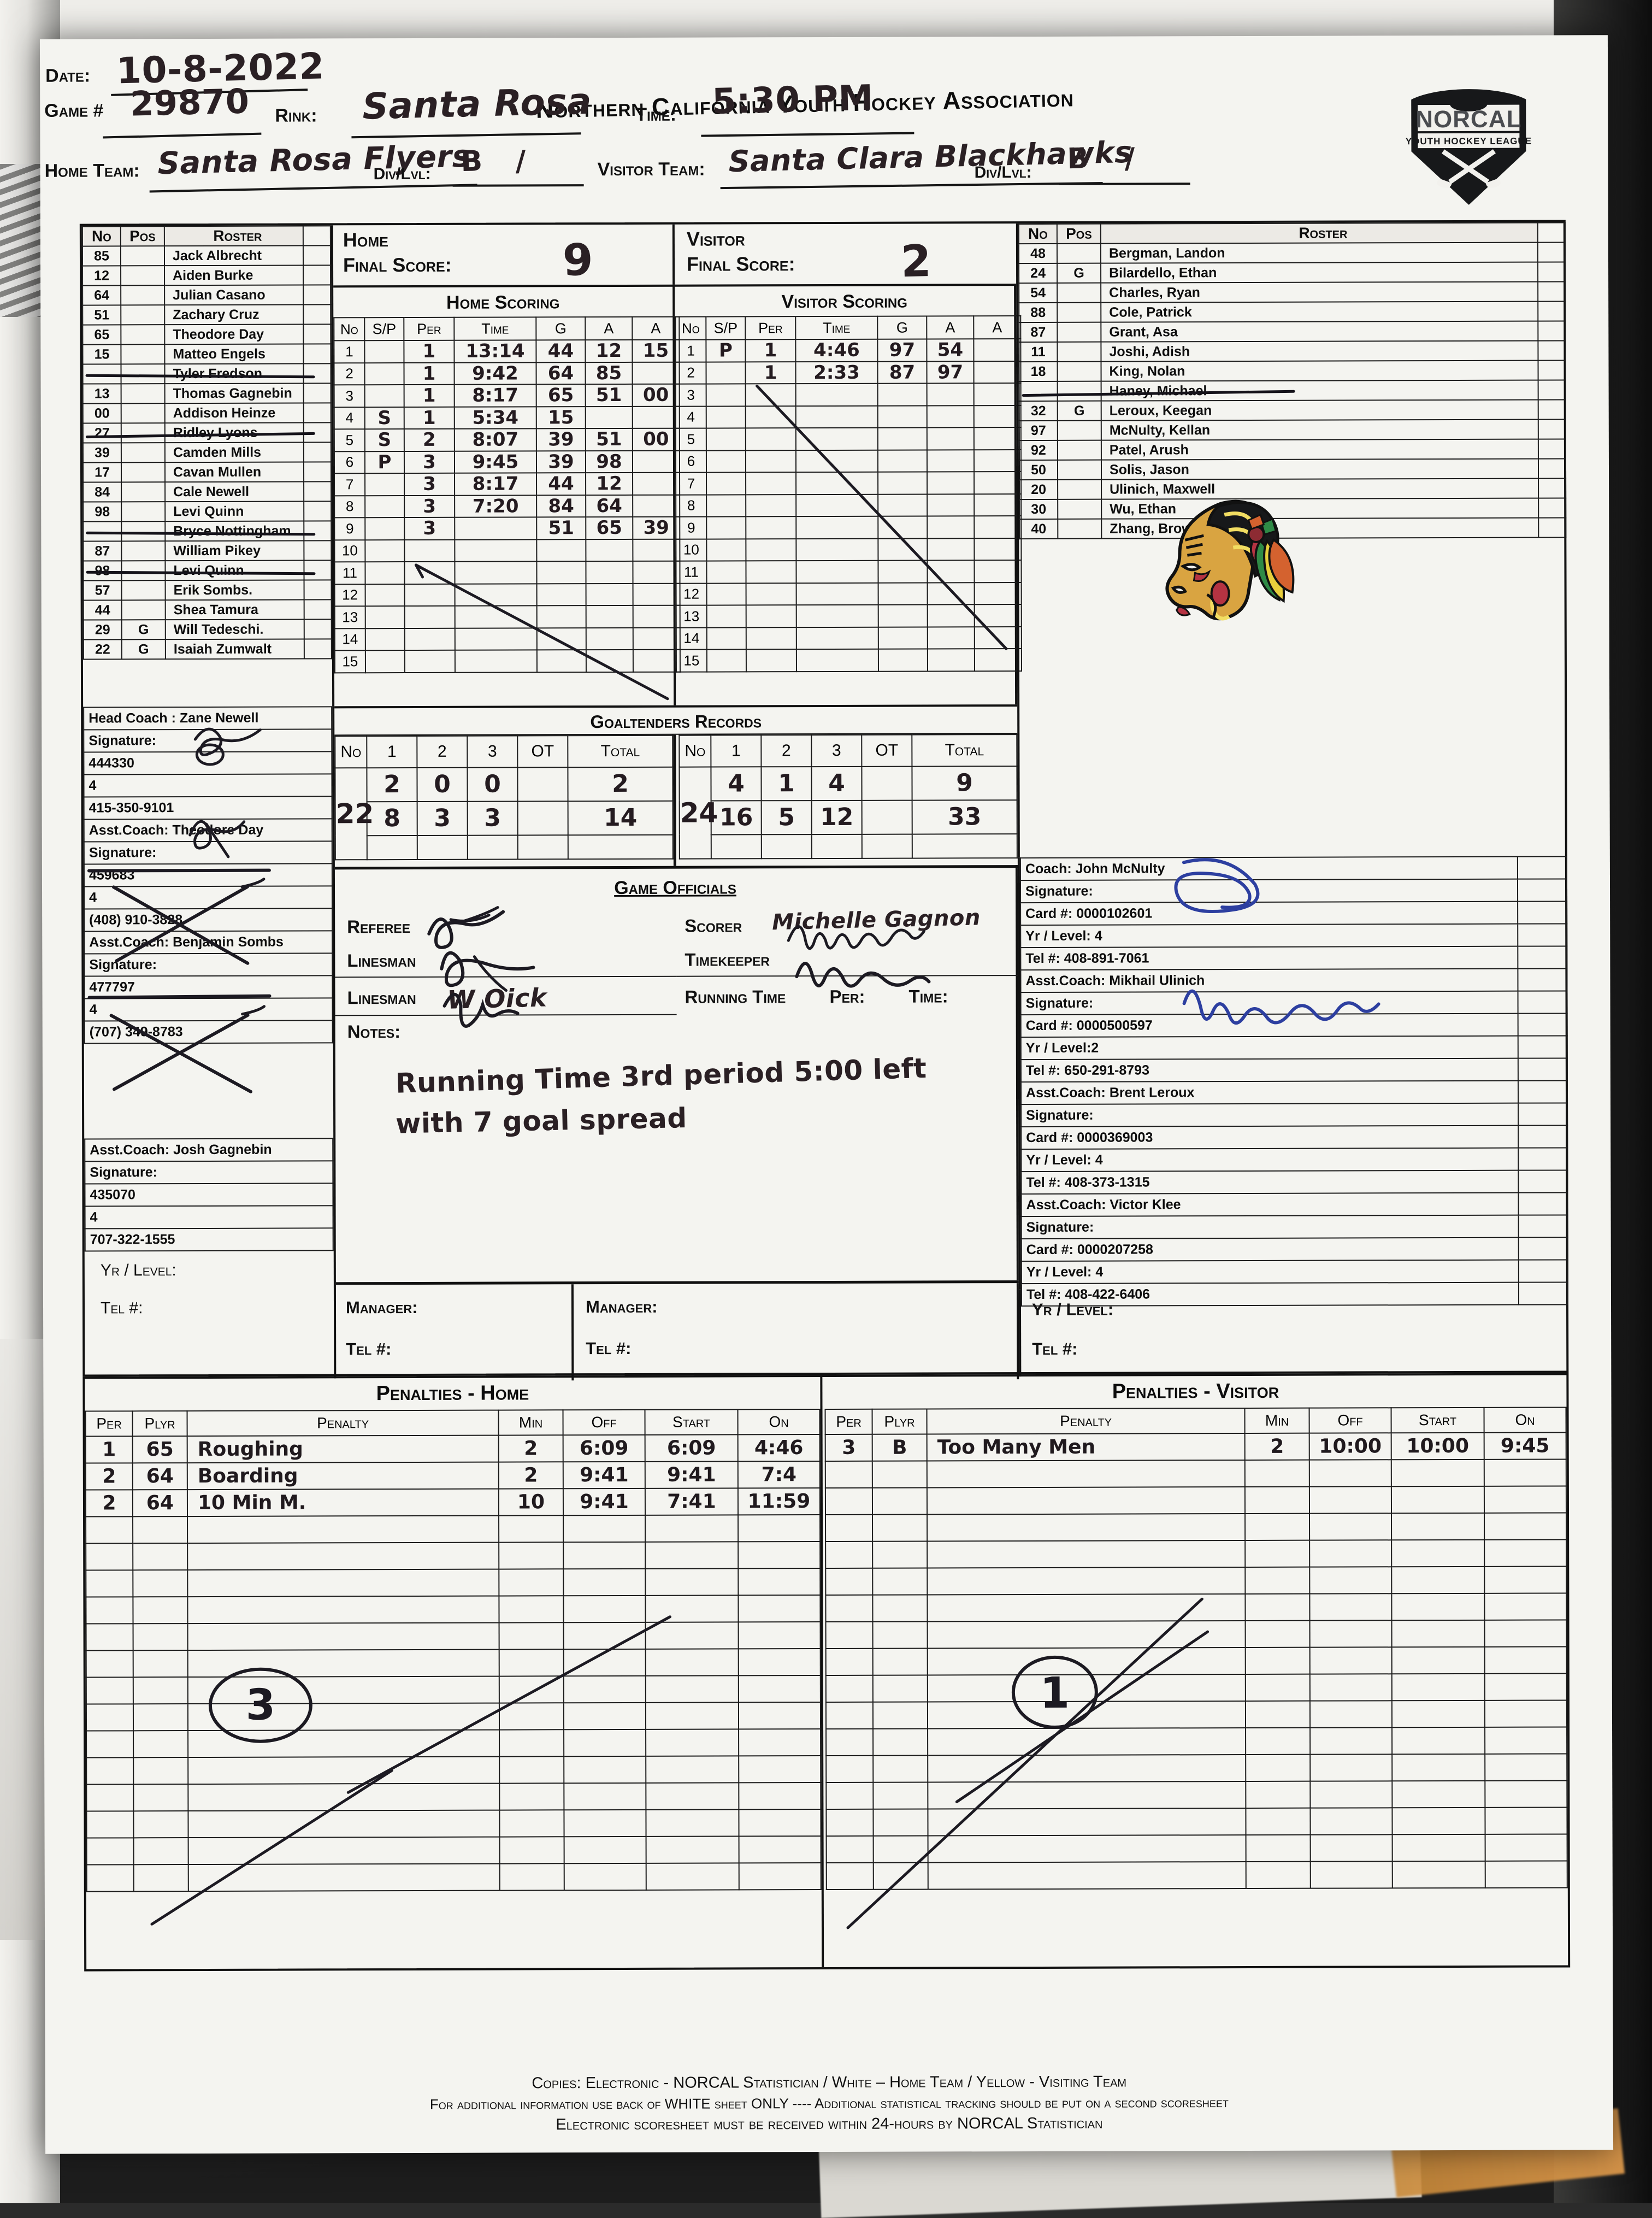 The height and width of the screenshot is (2218, 1652). What do you see at coordinates (561, 351) in the screenshot?
I see `home-scoring-goal: 44` at bounding box center [561, 351].